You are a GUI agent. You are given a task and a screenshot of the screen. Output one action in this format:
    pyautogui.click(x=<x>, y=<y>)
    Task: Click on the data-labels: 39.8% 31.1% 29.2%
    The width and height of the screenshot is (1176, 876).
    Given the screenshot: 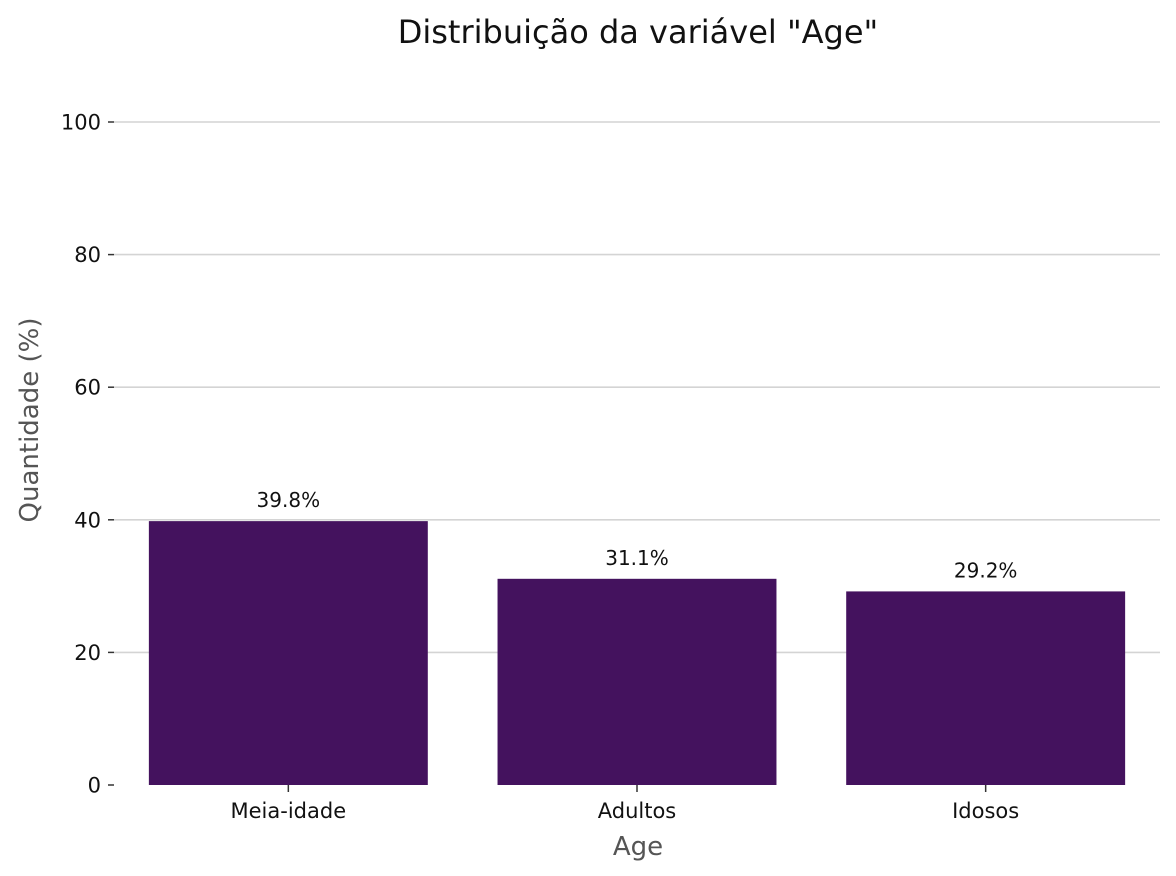 What is the action you would take?
    pyautogui.click(x=637, y=535)
    